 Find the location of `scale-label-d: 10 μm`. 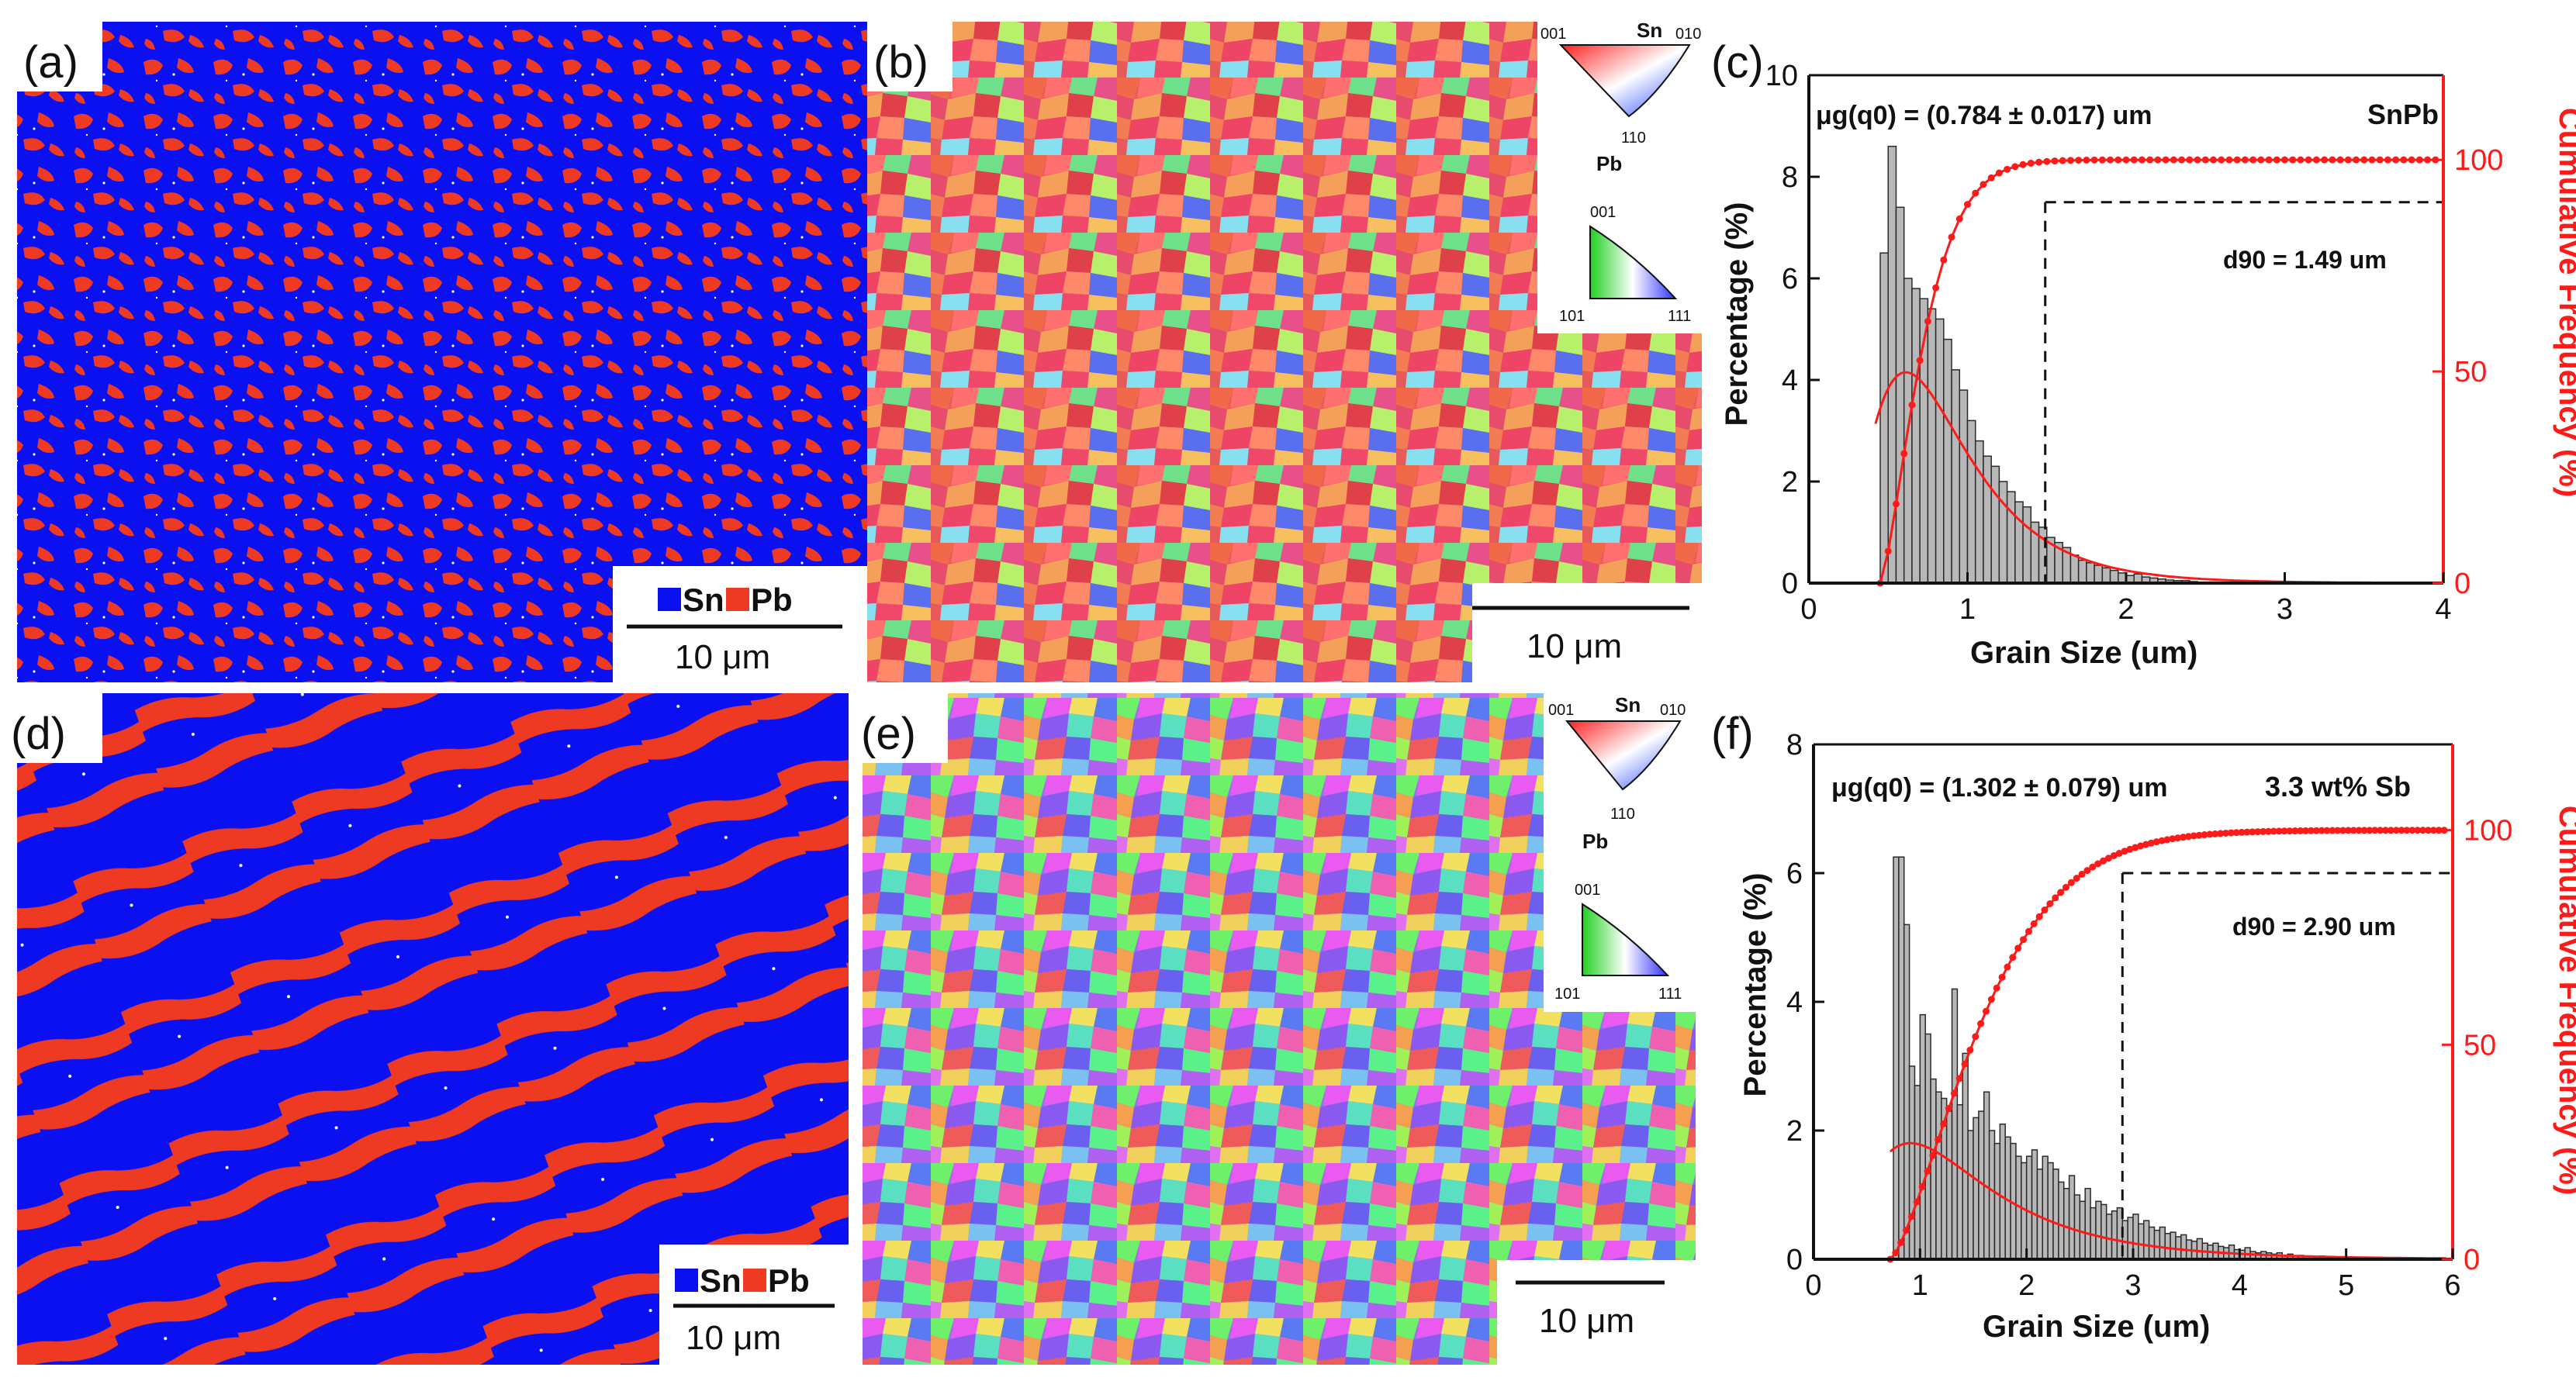

scale-label-d: 10 μm is located at coordinates (733, 1338).